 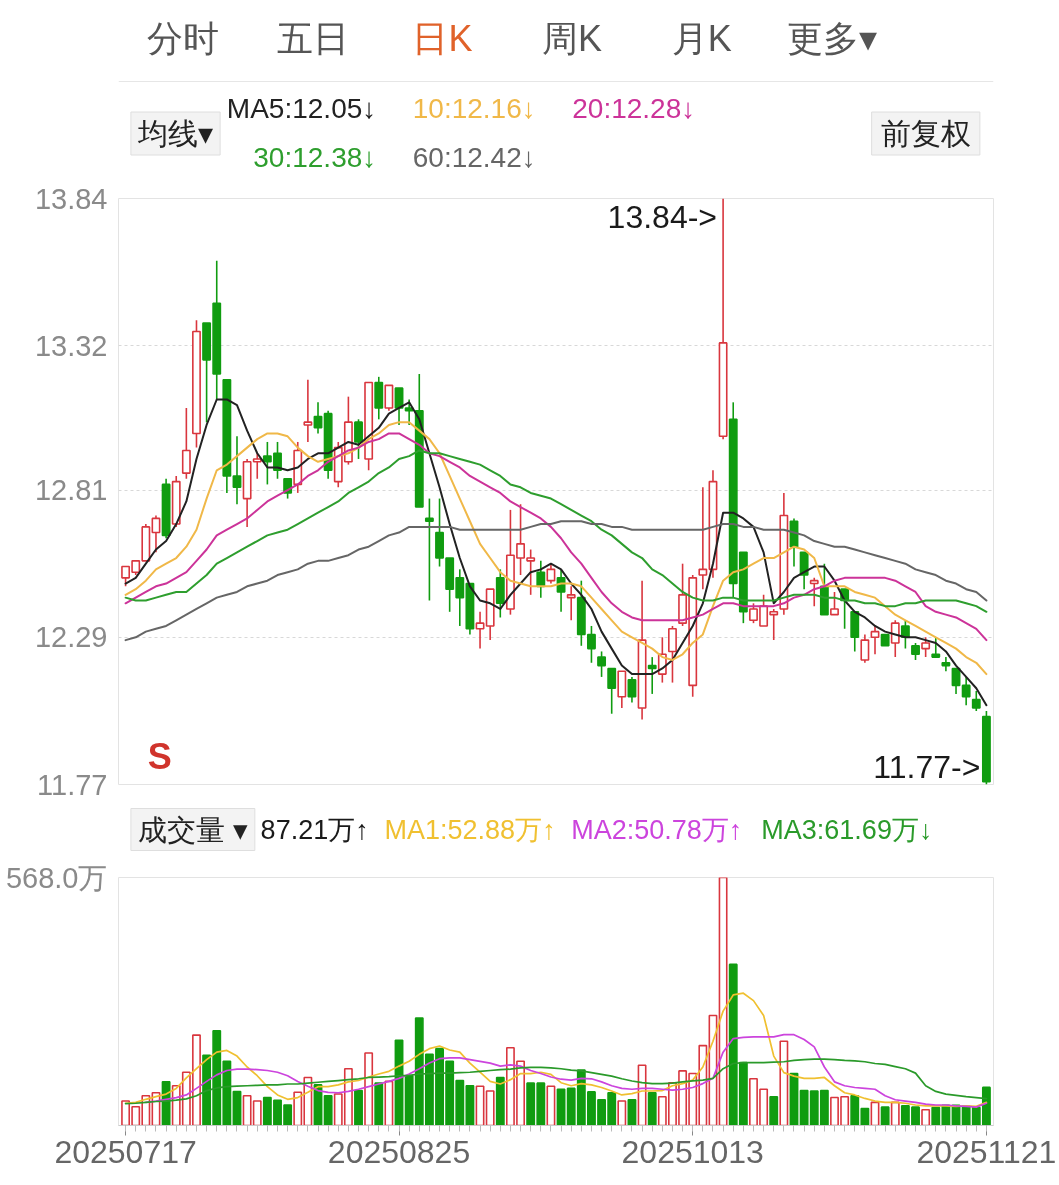 I want to click on text: MA2:50.78万↑, so click(x=657, y=829).